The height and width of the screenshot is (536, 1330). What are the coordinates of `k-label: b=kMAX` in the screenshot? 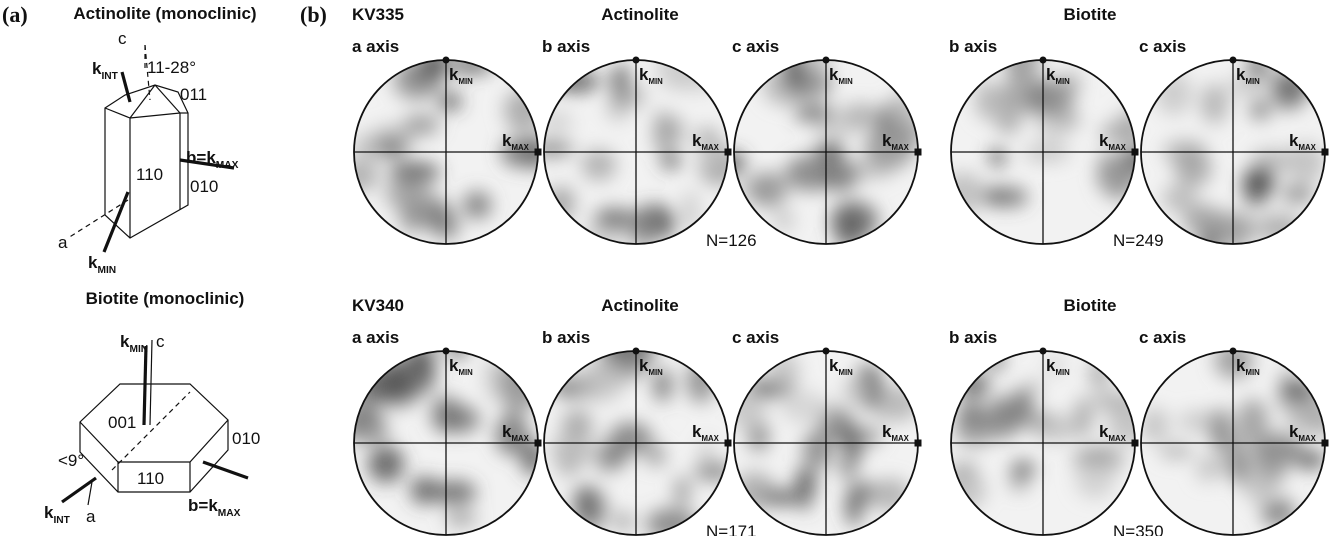 It's located at (214, 507).